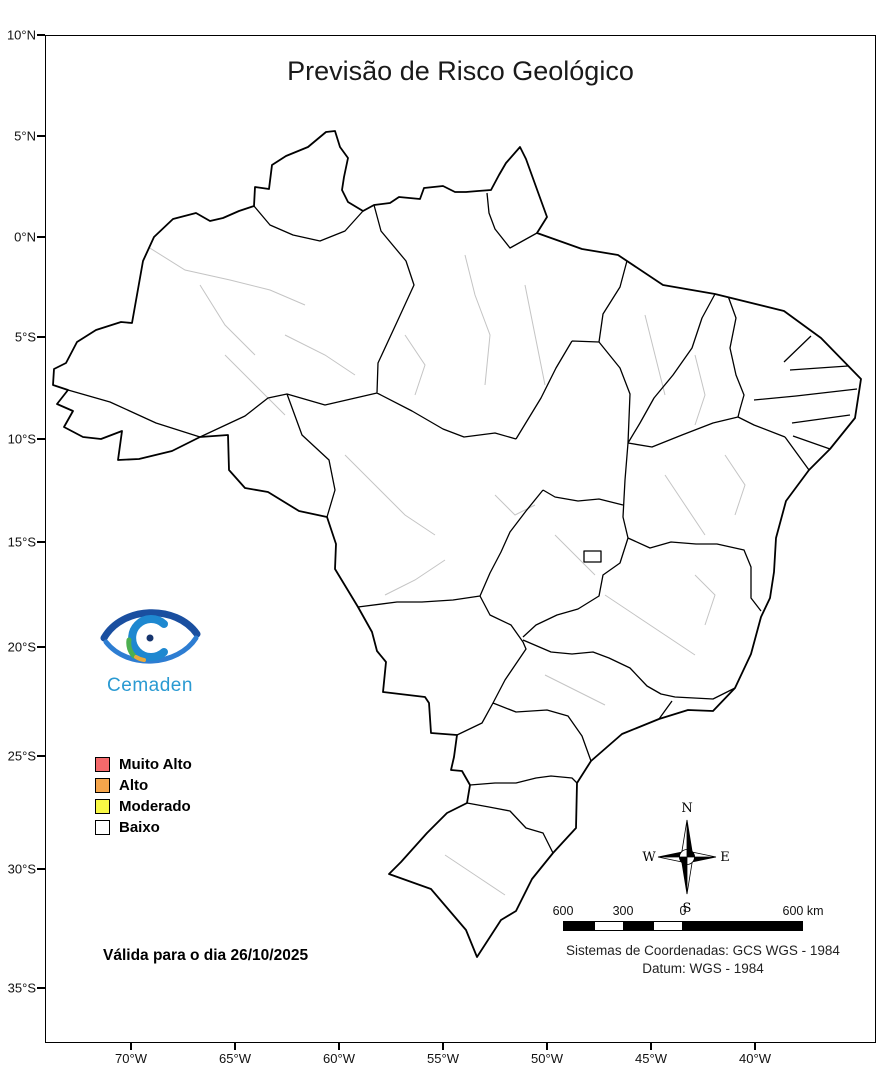  What do you see at coordinates (803, 911) in the screenshot?
I see `scale-label: 600 km` at bounding box center [803, 911].